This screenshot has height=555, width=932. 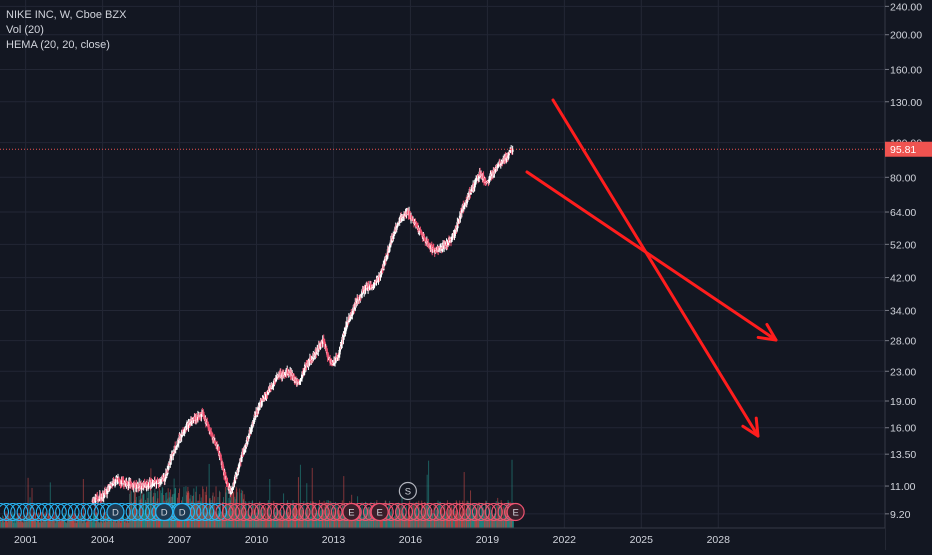 What do you see at coordinates (25, 30) in the screenshot?
I see `legend-volume-indicator: Vol (20)` at bounding box center [25, 30].